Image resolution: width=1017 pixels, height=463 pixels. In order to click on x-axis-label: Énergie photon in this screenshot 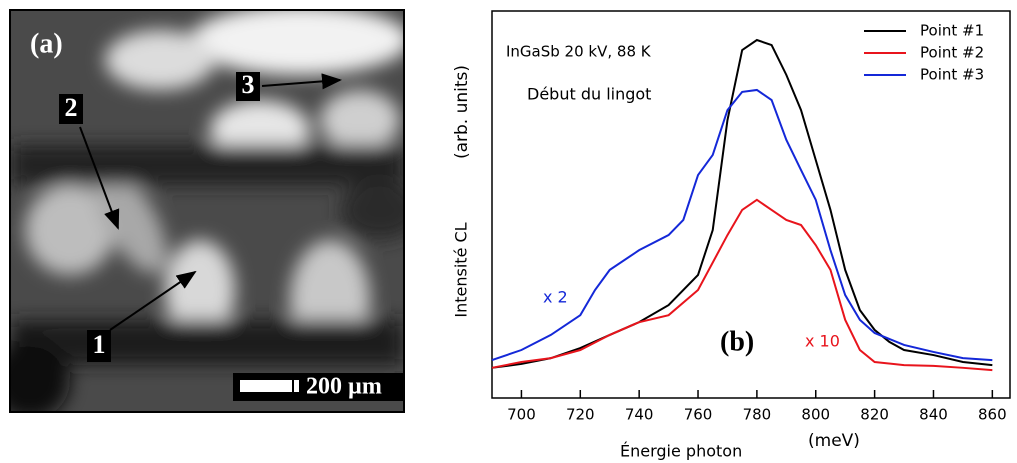, I will do `click(681, 451)`.